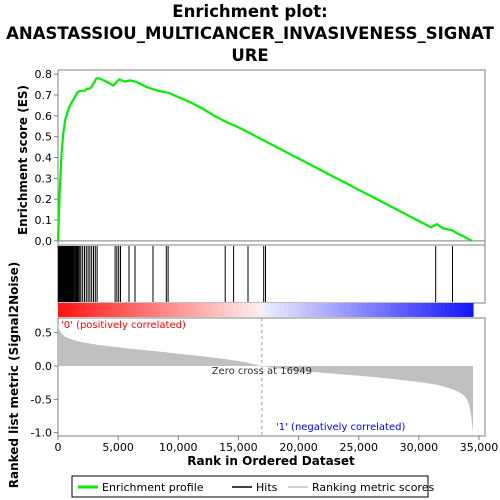 This screenshot has width=500, height=500. Describe the element at coordinates (44, 241) in the screenshot. I see `es-y-tick-label: 0.0` at that location.